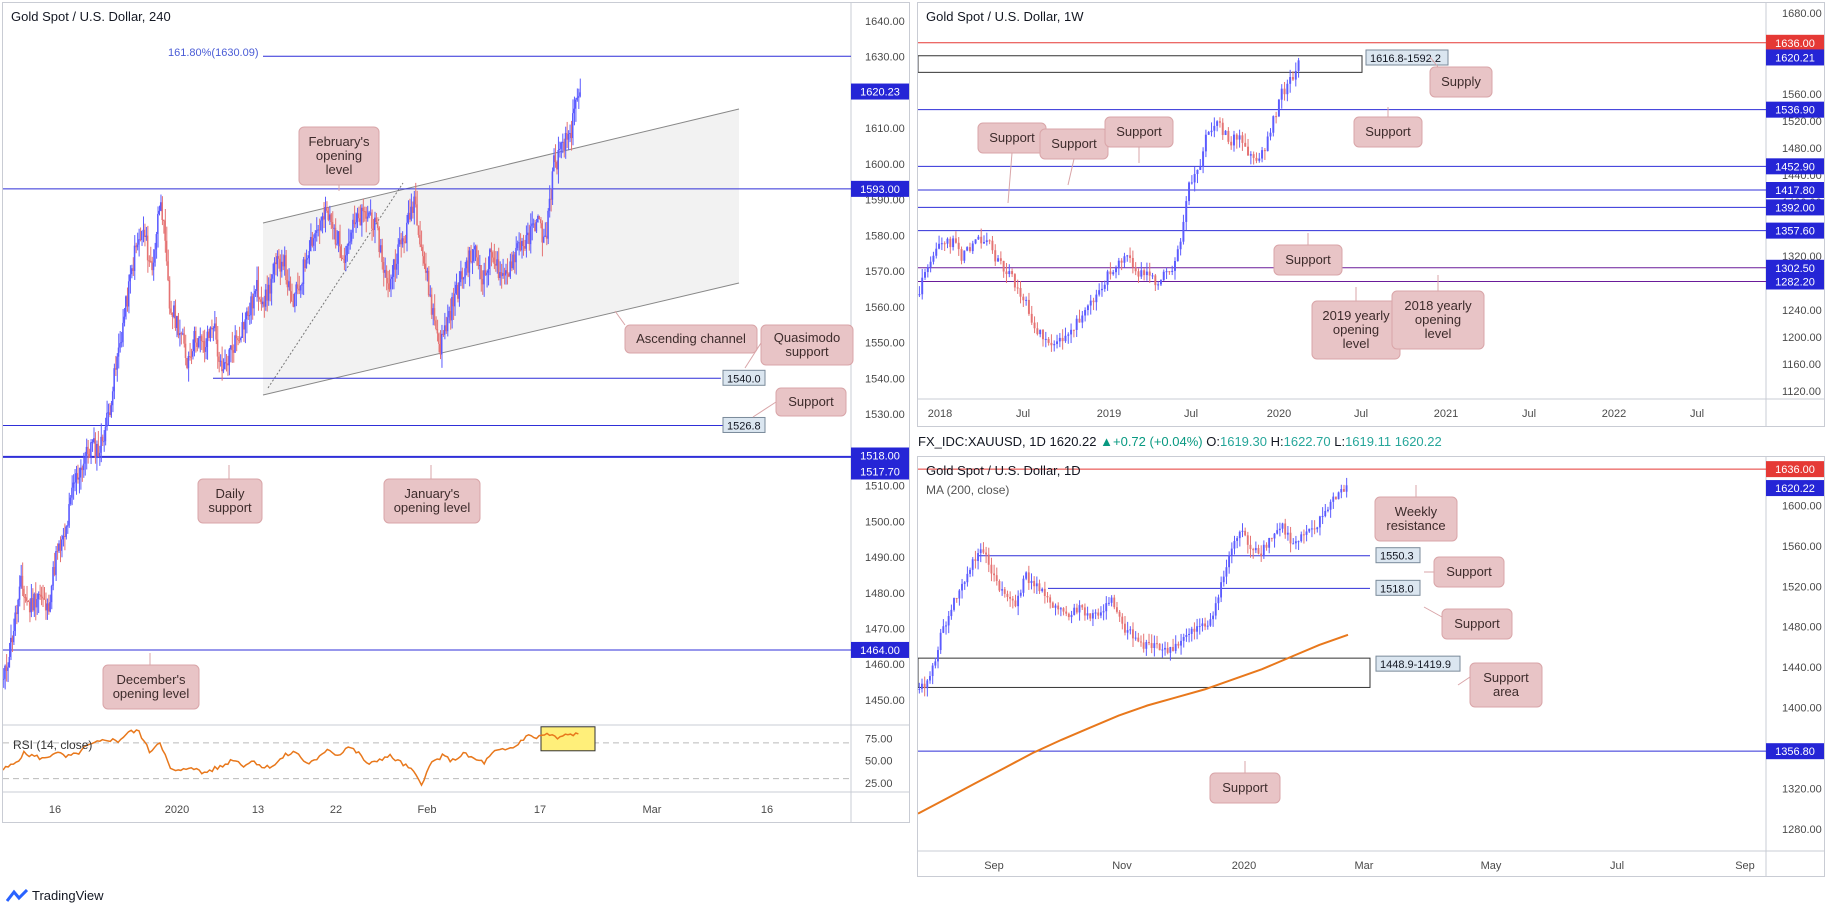 This screenshot has height=908, width=1827. What do you see at coordinates (807, 337) in the screenshot?
I see `ann-quasimodo: Quasimodo` at bounding box center [807, 337].